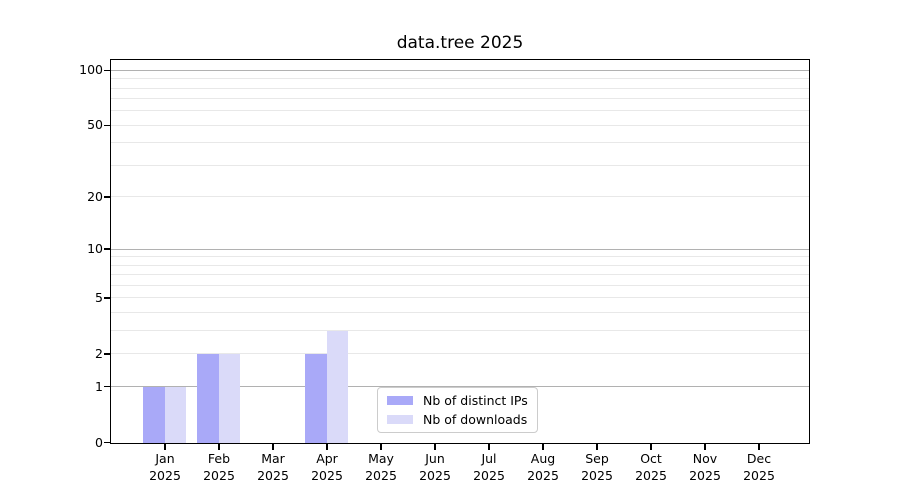 This screenshot has width=900, height=500. I want to click on x-tick-label: Oct 2025, so click(651, 467).